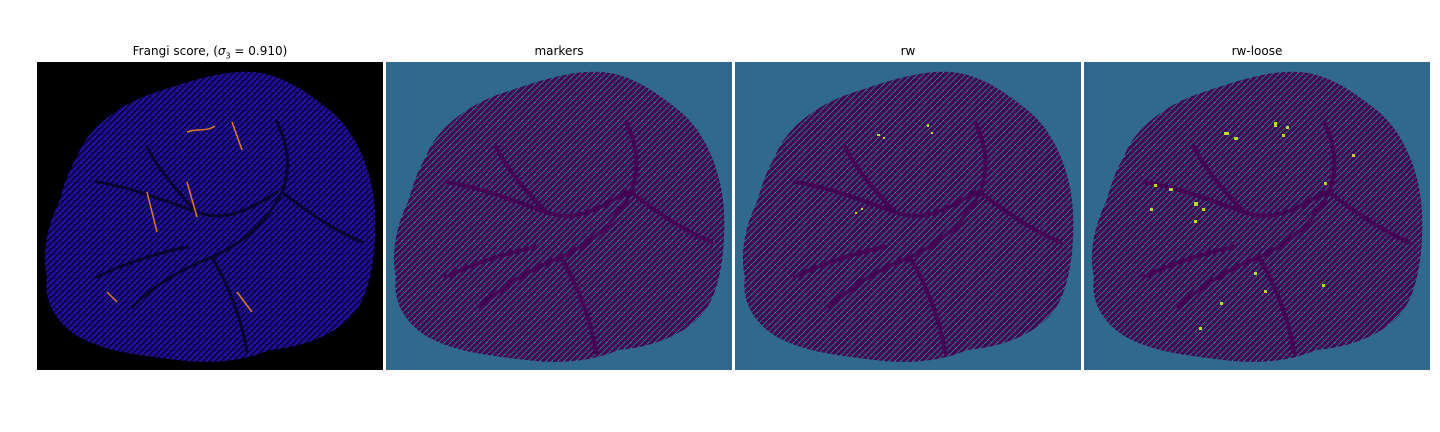 The image size is (1440, 432). I want to click on frangi-panel-title: Frangi score, (σ3 = 0.910), so click(210, 52).